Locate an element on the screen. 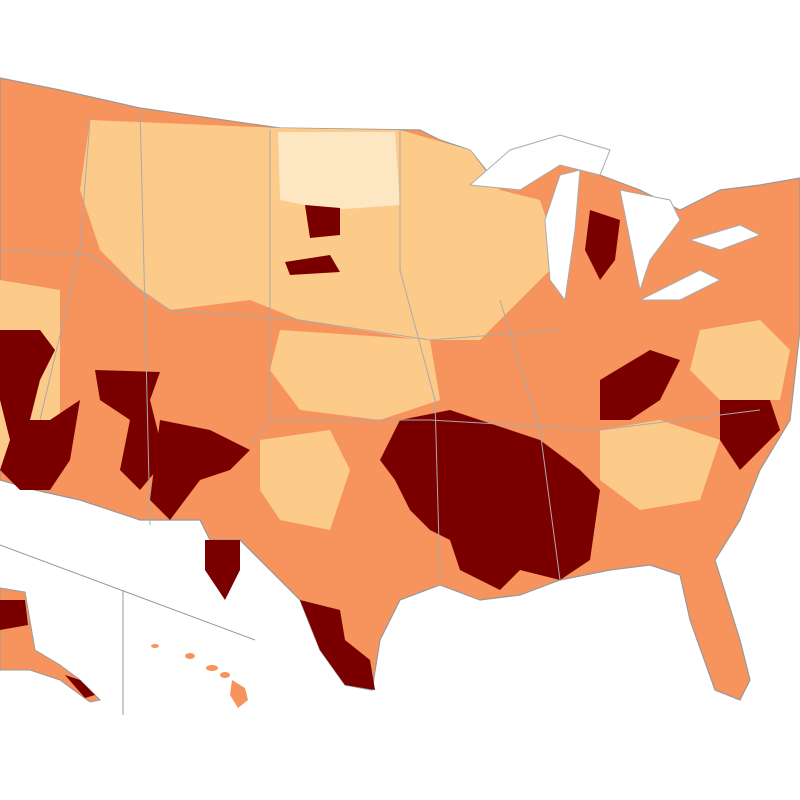 The width and height of the screenshot is (800, 800). region-pale is located at coordinates (339, 171).